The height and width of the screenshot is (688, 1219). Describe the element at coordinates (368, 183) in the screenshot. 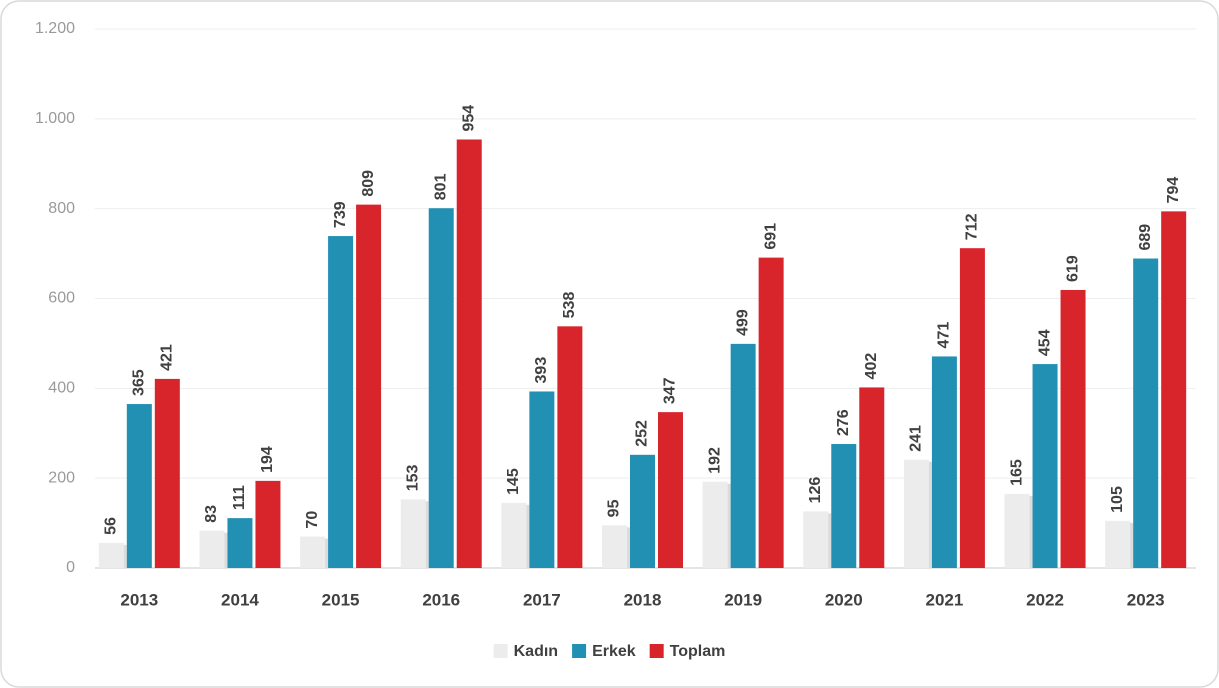

I see `data-label: 809` at that location.